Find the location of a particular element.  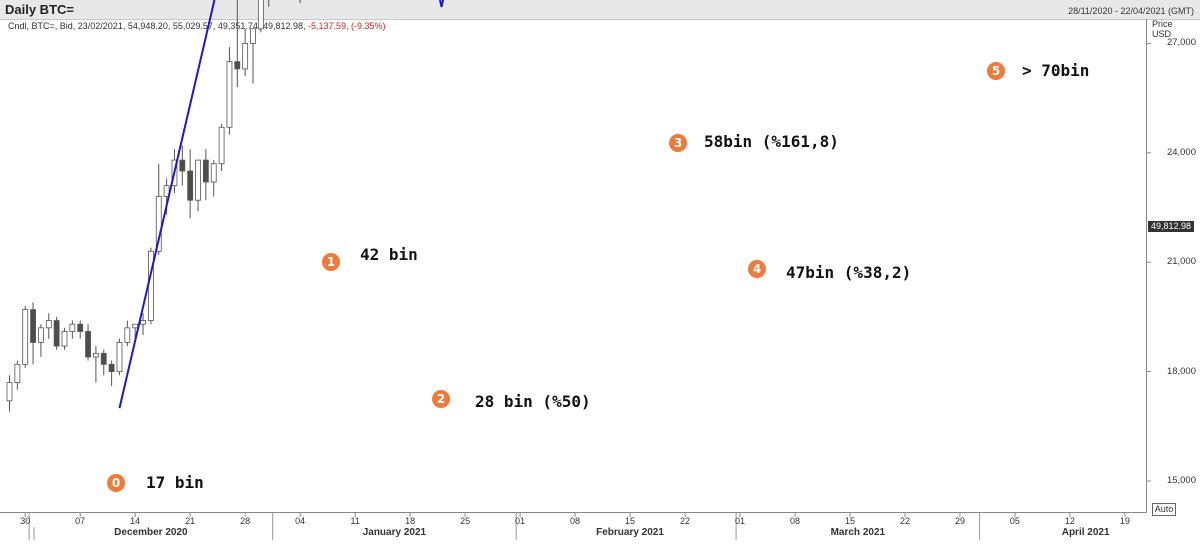

wave-badge-4: 4 is located at coordinates (757, 269).